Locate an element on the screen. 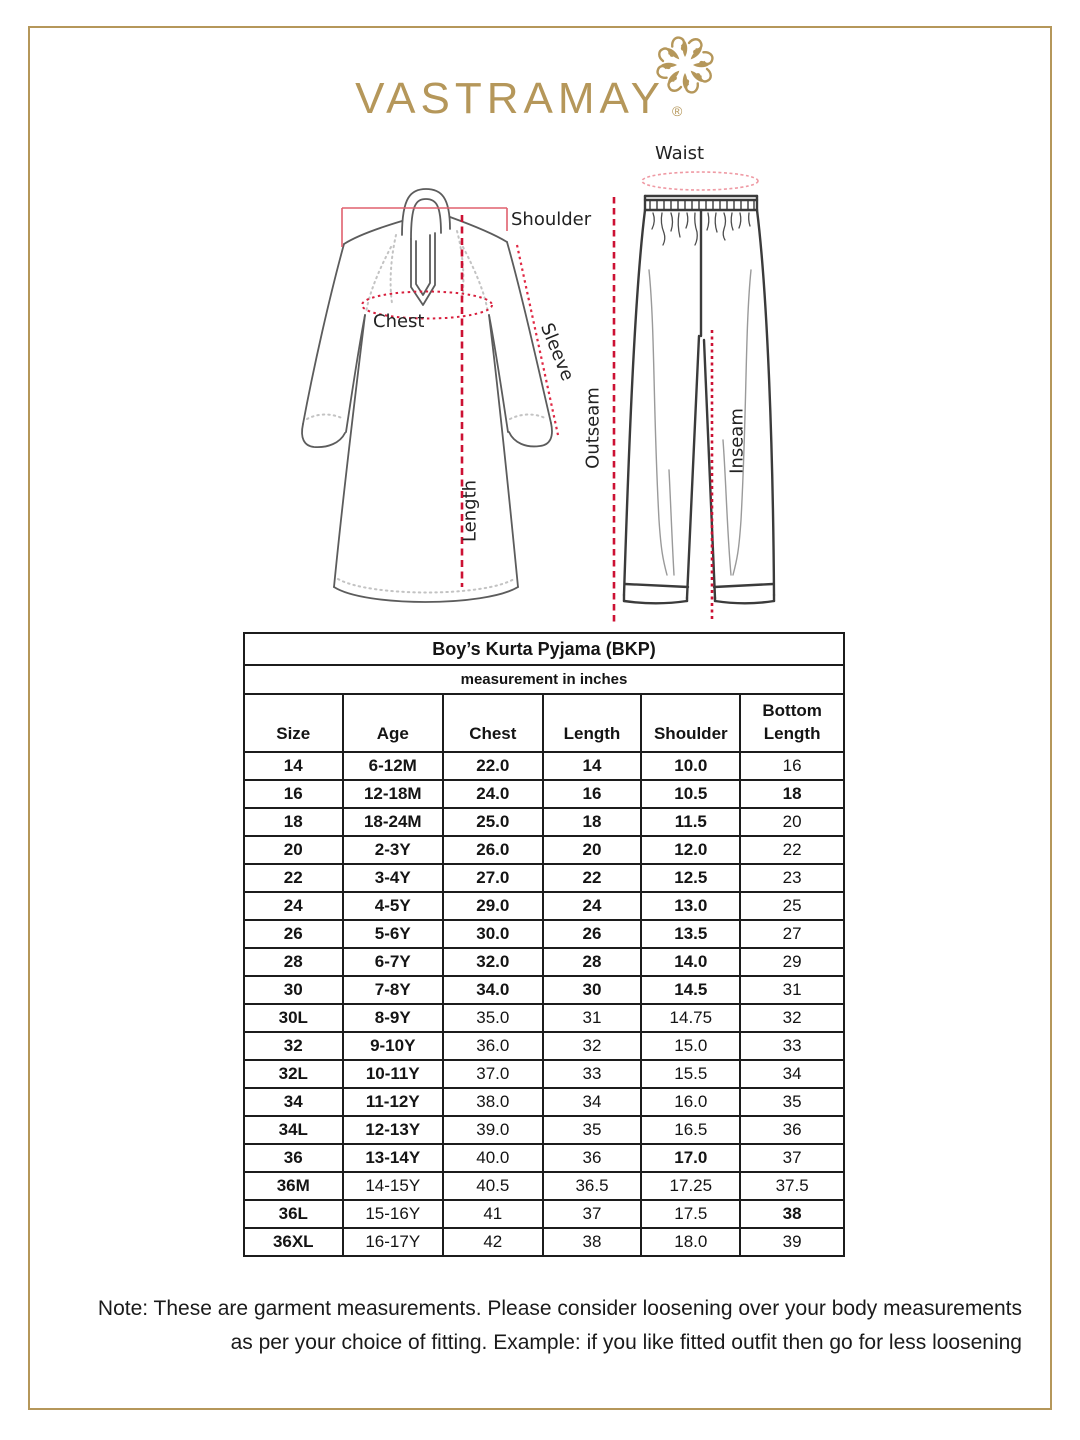 The image size is (1080, 1440). table-row: 20 2-3Y 26.0 20 12.0 22 is located at coordinates (544, 850).